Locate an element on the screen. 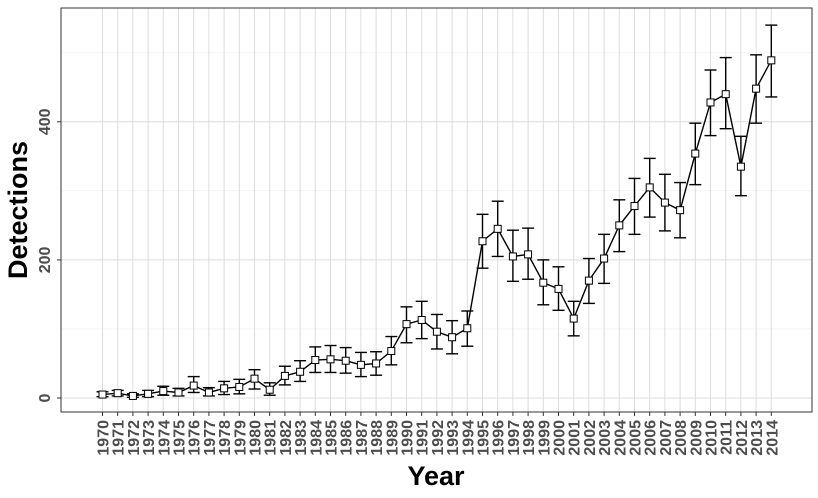  y-tick-labels: 0 200 400 is located at coordinates (45, 255).